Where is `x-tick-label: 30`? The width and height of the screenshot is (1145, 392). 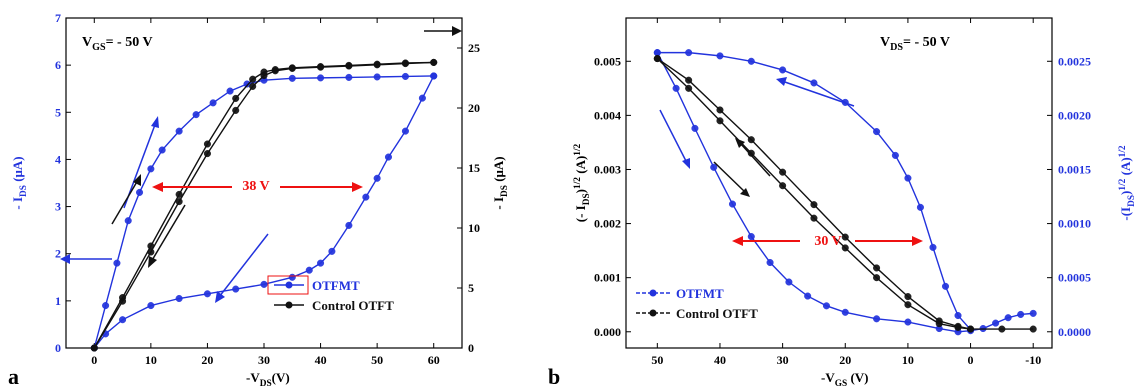 x-tick-label: 30 is located at coordinates (783, 360).